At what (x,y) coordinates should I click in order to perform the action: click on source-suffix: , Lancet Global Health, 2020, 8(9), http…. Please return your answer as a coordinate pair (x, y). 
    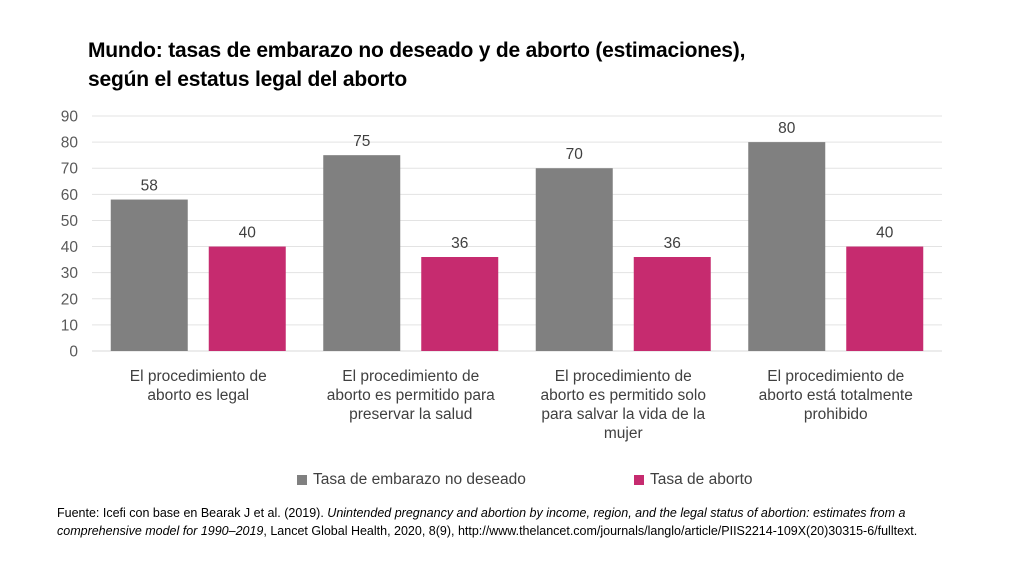
    Looking at the image, I should click on (590, 531).